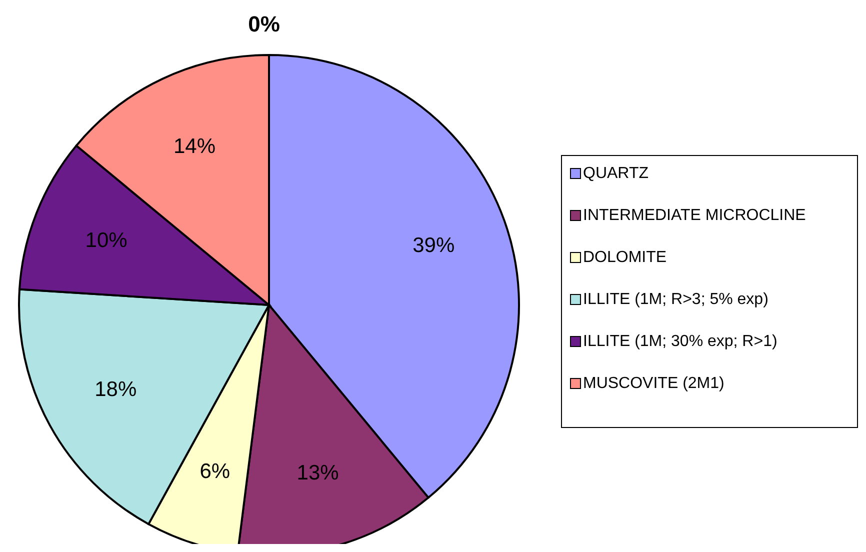 This screenshot has width=866, height=552. I want to click on data-label: 10%, so click(106, 240).